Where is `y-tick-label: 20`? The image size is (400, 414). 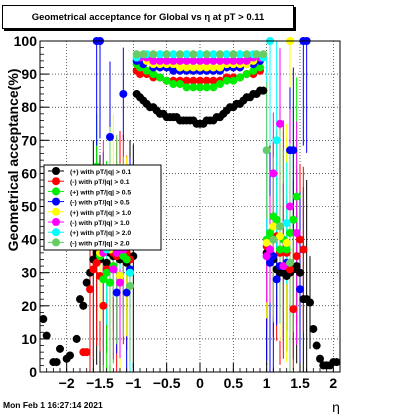 y-tick-label: 20 is located at coordinates (29, 306).